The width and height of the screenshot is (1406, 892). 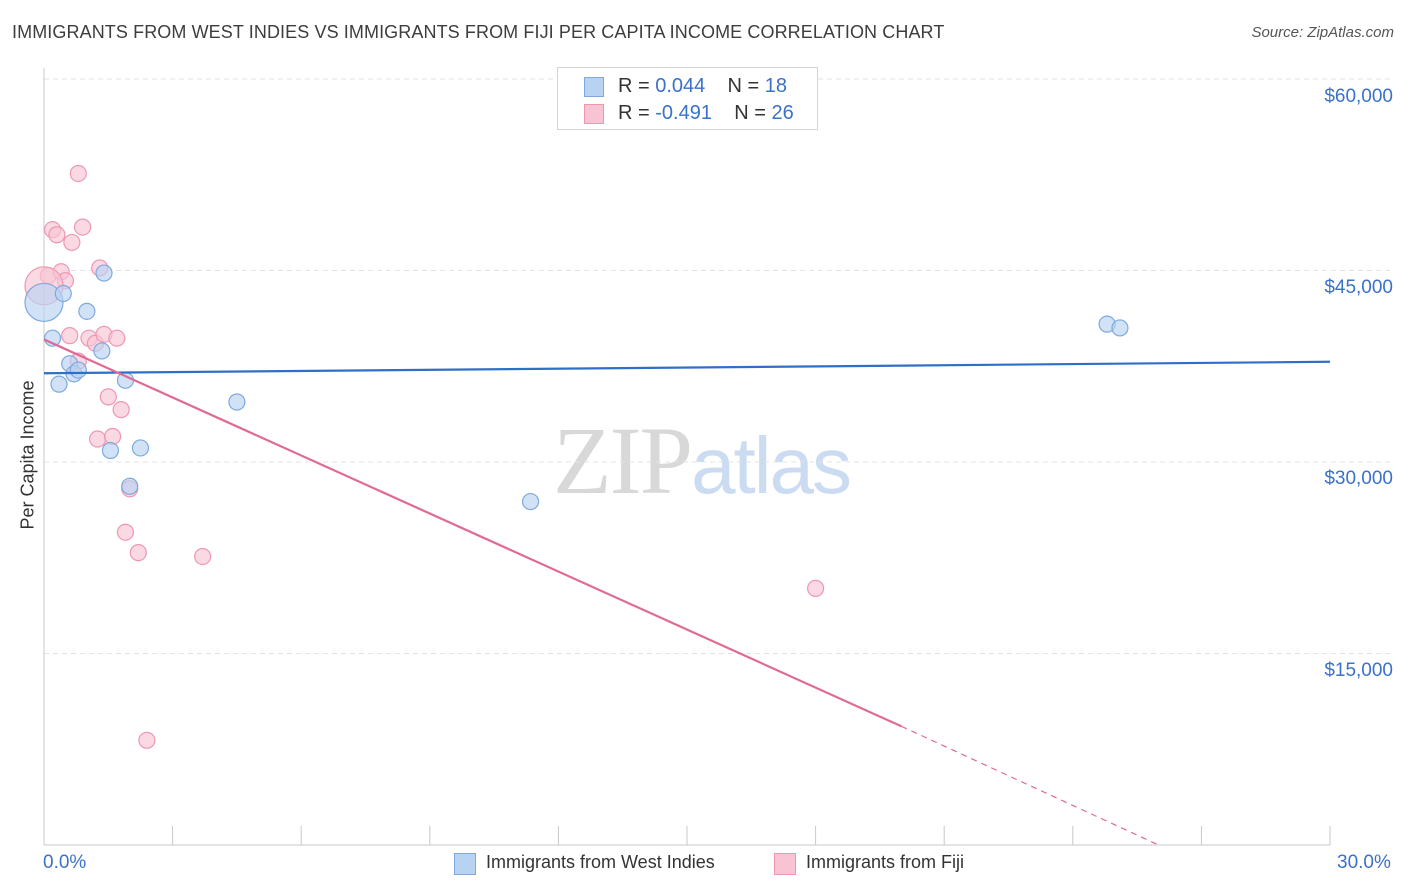 What do you see at coordinates (687, 367) in the screenshot?
I see `west-indies-trendline` at bounding box center [687, 367].